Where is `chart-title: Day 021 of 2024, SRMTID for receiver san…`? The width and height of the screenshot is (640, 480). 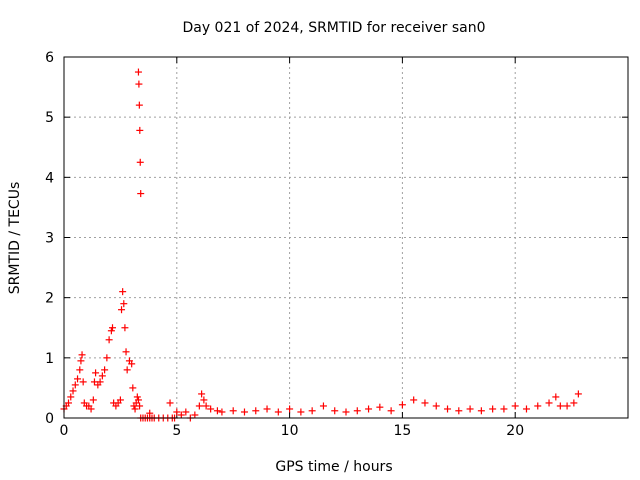
chart-title: Day 021 of 2024, SRMTID for receiver san… is located at coordinates (333, 28).